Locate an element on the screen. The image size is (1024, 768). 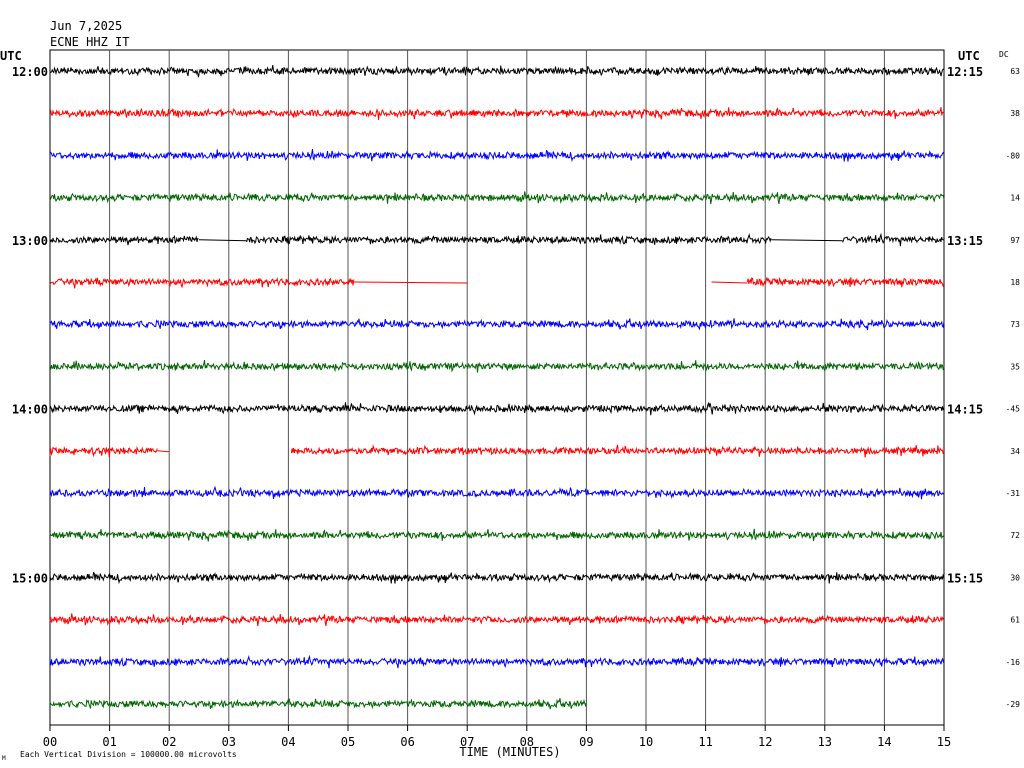
x-axis-label: TIME (MINUTES) is located at coordinates (509, 752).